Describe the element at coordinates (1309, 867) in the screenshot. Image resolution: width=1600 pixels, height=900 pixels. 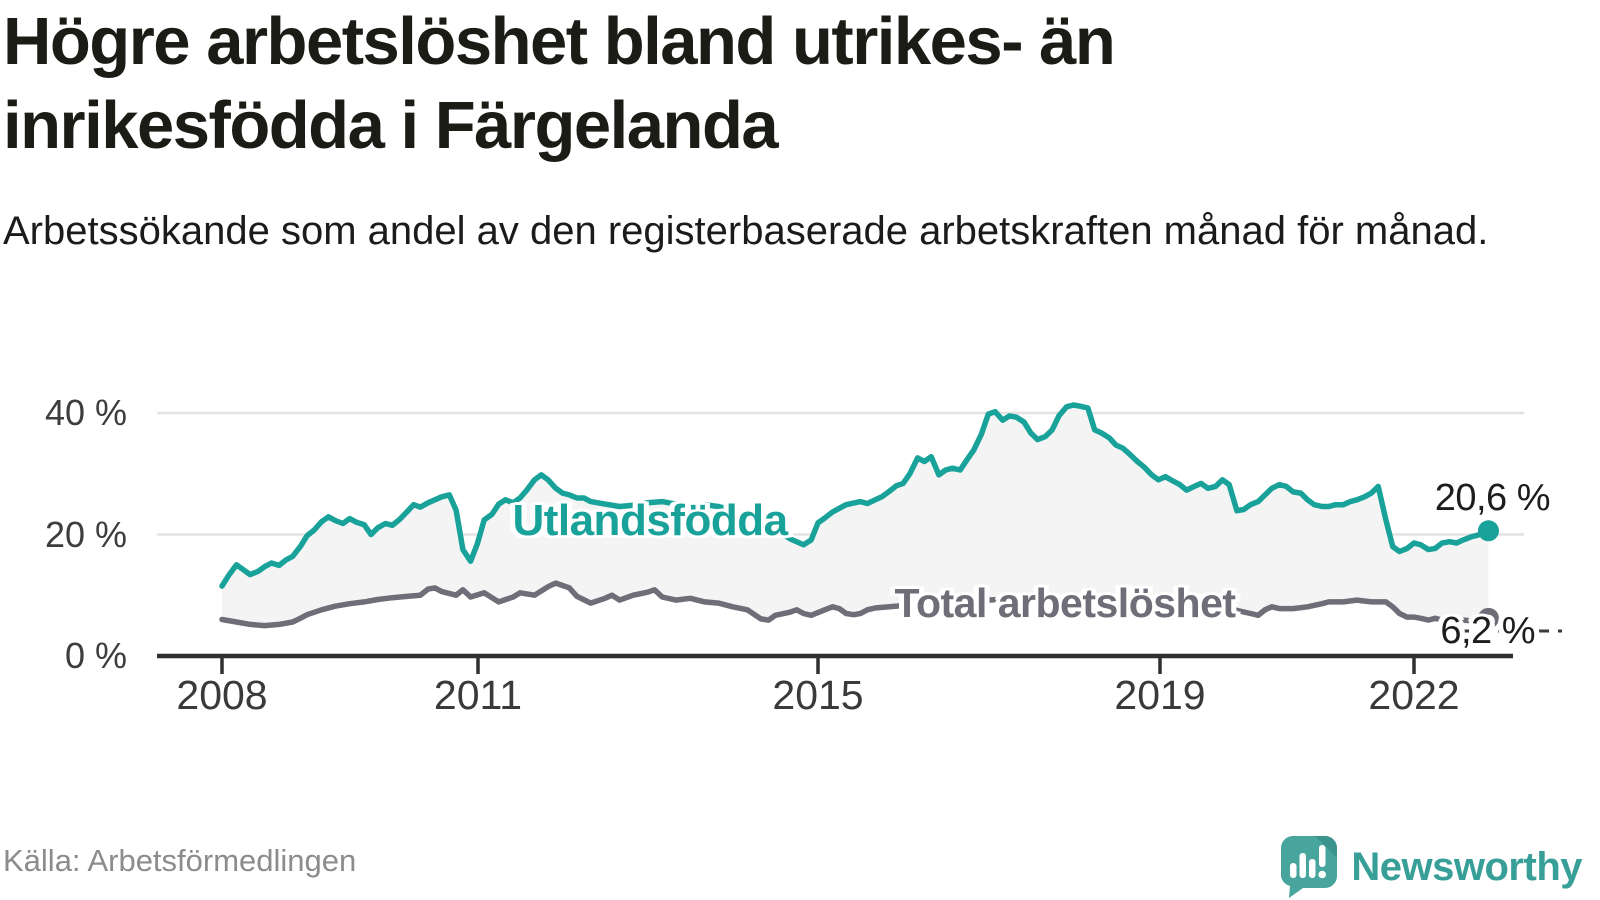
I see `speech-bubble-bar-chart-icon` at that location.